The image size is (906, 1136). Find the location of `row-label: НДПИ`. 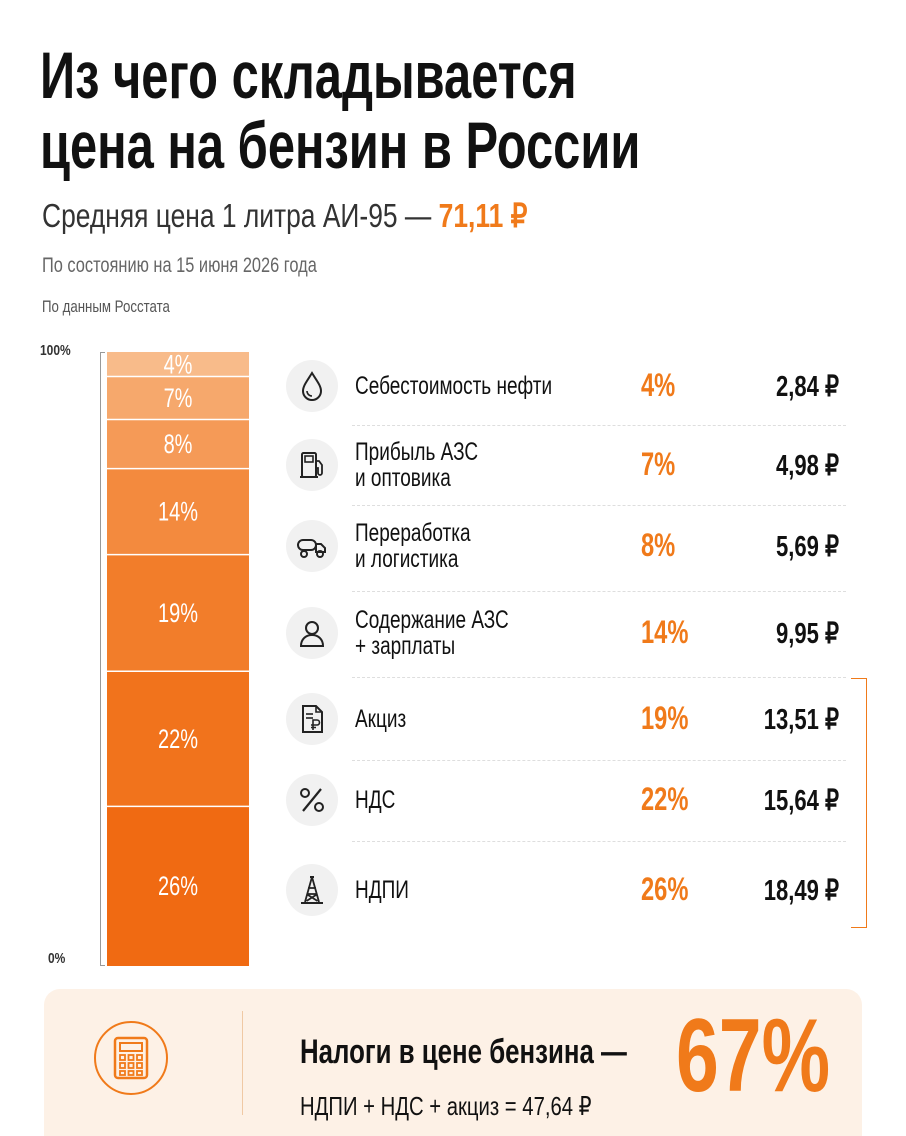

row-label: НДПИ is located at coordinates (382, 890).